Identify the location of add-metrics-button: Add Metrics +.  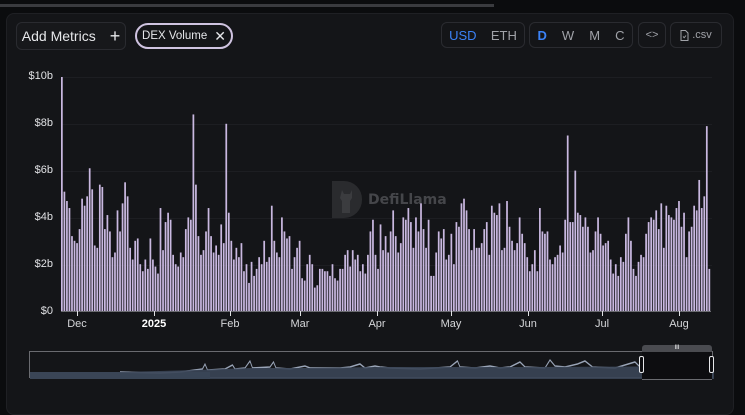
(71, 36).